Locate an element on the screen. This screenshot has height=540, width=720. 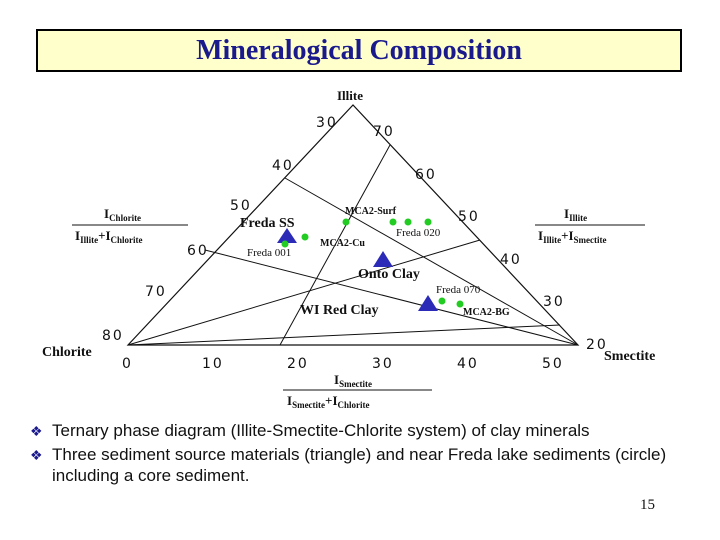
slide-title: Mineralogical Composition is located at coordinates (359, 50).